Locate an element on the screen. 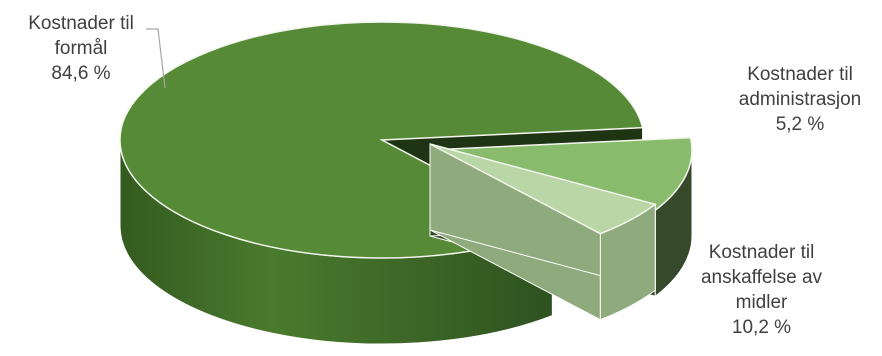 The height and width of the screenshot is (356, 882). slice-label-anskaffelse-line1: Kostnader til is located at coordinates (761, 252).